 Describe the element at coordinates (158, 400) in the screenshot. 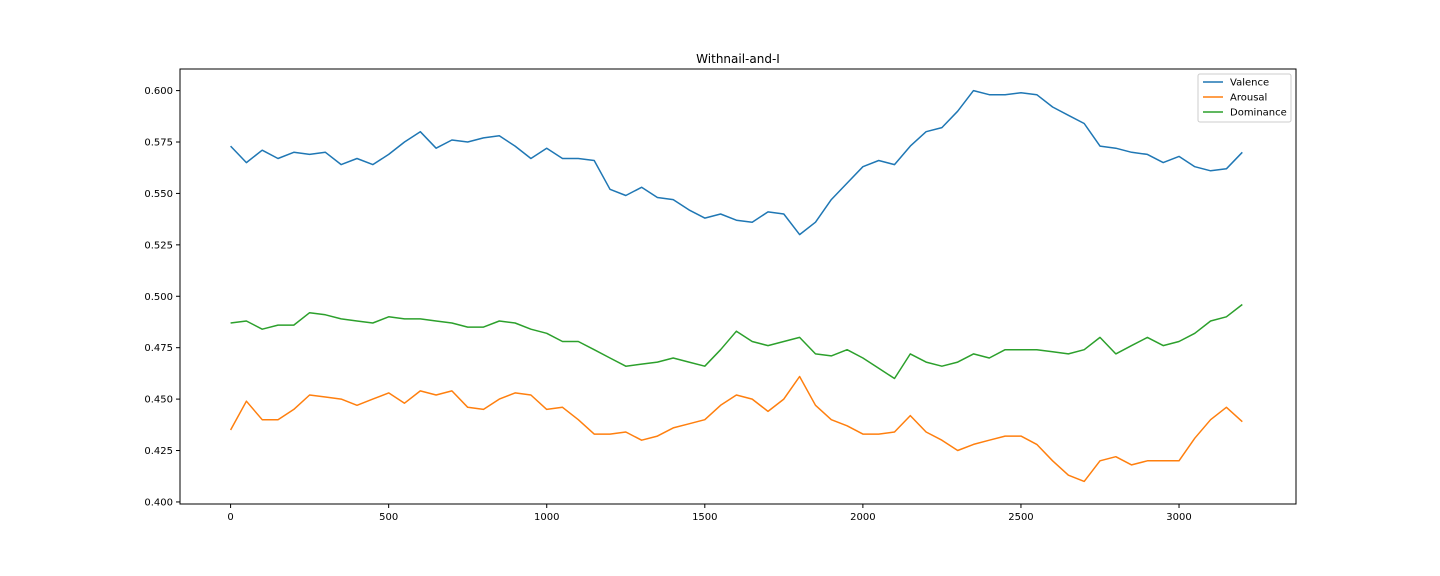

I see `y-tick-label: 0.450` at that location.